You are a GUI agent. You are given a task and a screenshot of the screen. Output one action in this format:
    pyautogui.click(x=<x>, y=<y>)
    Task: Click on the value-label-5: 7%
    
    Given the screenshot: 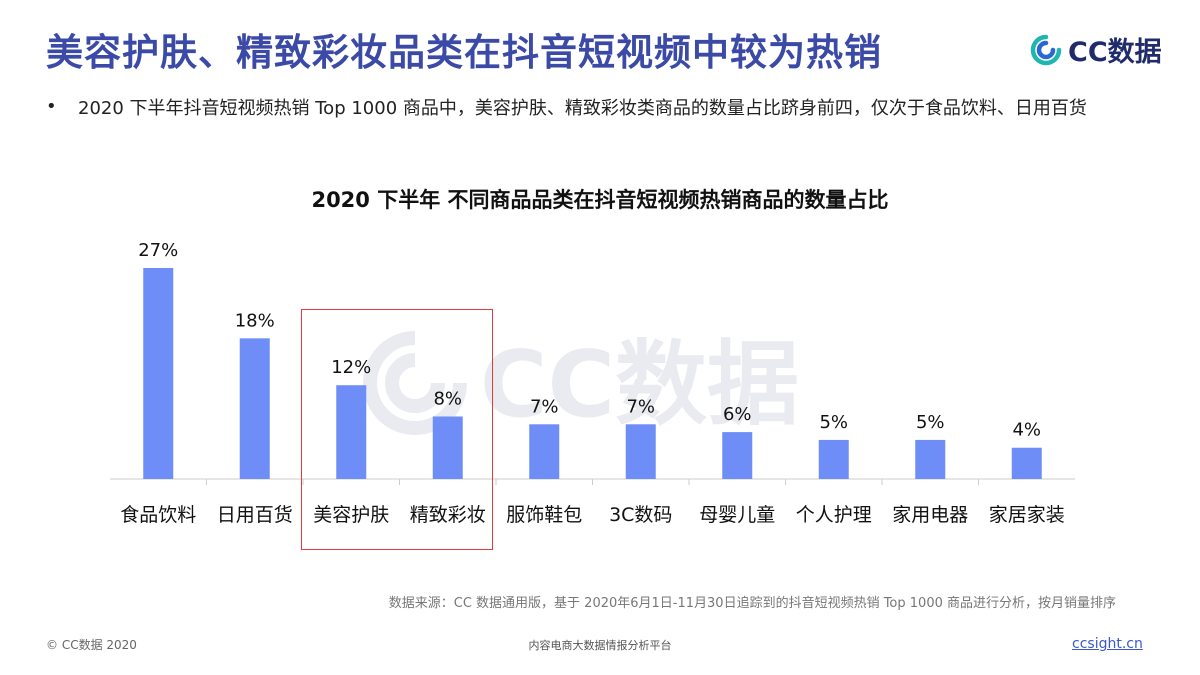 What is the action you would take?
    pyautogui.click(x=640, y=406)
    